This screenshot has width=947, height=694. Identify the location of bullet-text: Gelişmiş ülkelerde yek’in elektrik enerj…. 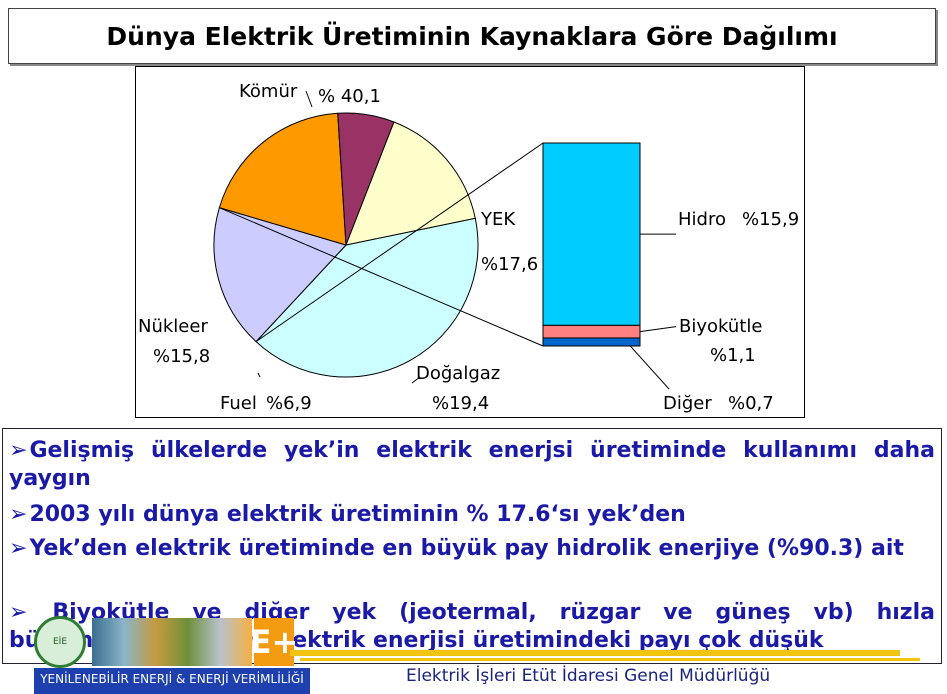
(472, 464).